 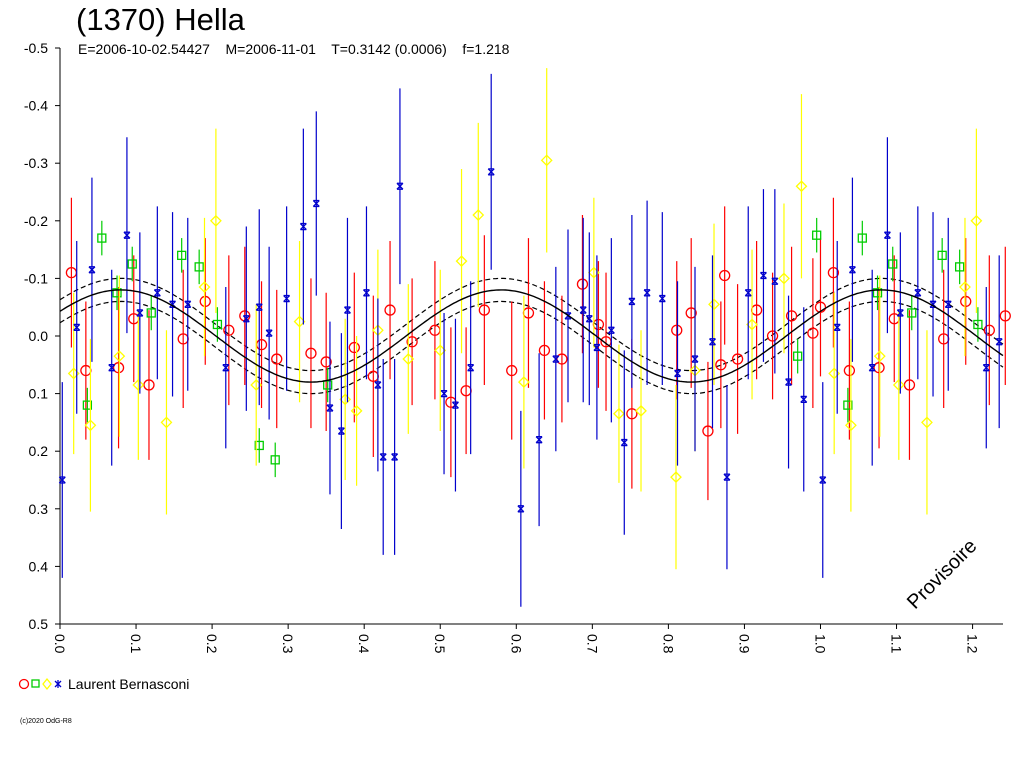 I want to click on y-tick-label: -0.4, so click(x=36, y=106).